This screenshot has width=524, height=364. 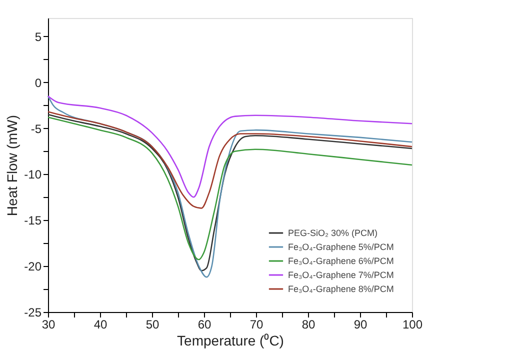 What do you see at coordinates (341, 275) in the screenshot?
I see `legend-label: Fe₃O₄-Graphene 7%/PCM` at bounding box center [341, 275].